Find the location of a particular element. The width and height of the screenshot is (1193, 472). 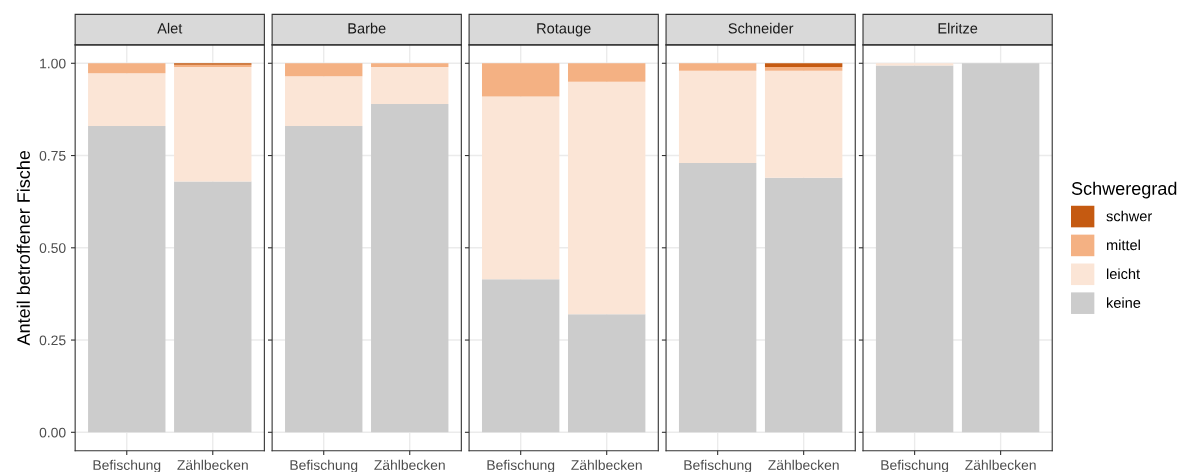

chart-title: Alet is located at coordinates (170, 28).